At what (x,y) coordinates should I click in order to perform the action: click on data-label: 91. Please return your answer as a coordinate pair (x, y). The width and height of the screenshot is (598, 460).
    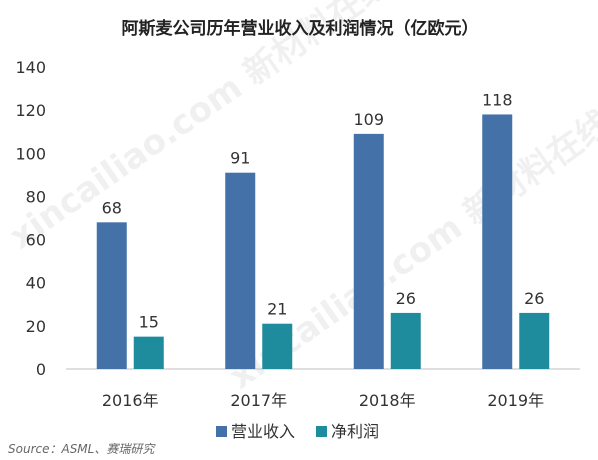
    Looking at the image, I should click on (240, 158).